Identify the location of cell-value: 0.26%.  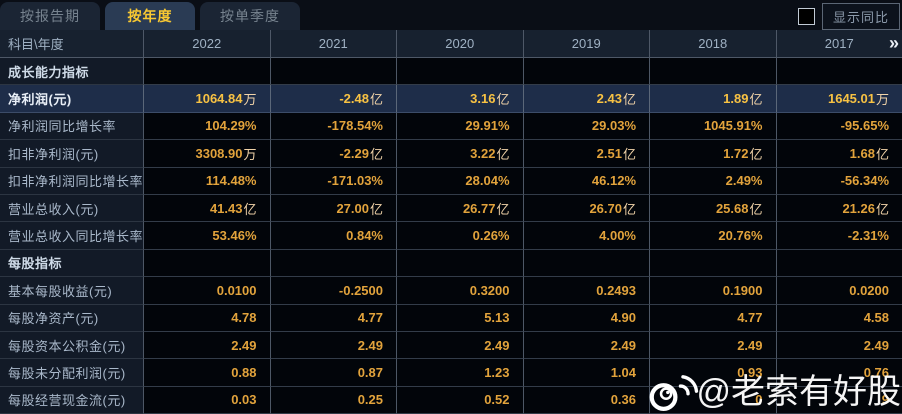
(459, 236).